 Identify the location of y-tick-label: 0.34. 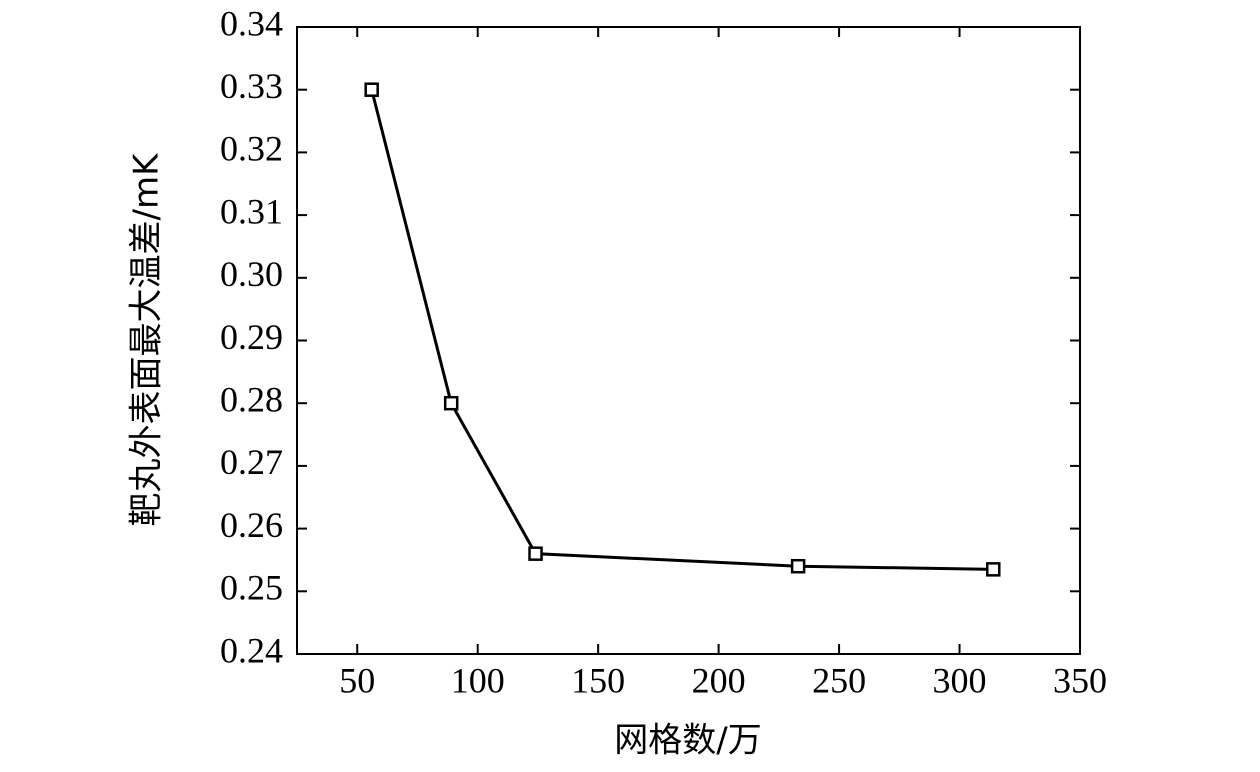
(251, 23).